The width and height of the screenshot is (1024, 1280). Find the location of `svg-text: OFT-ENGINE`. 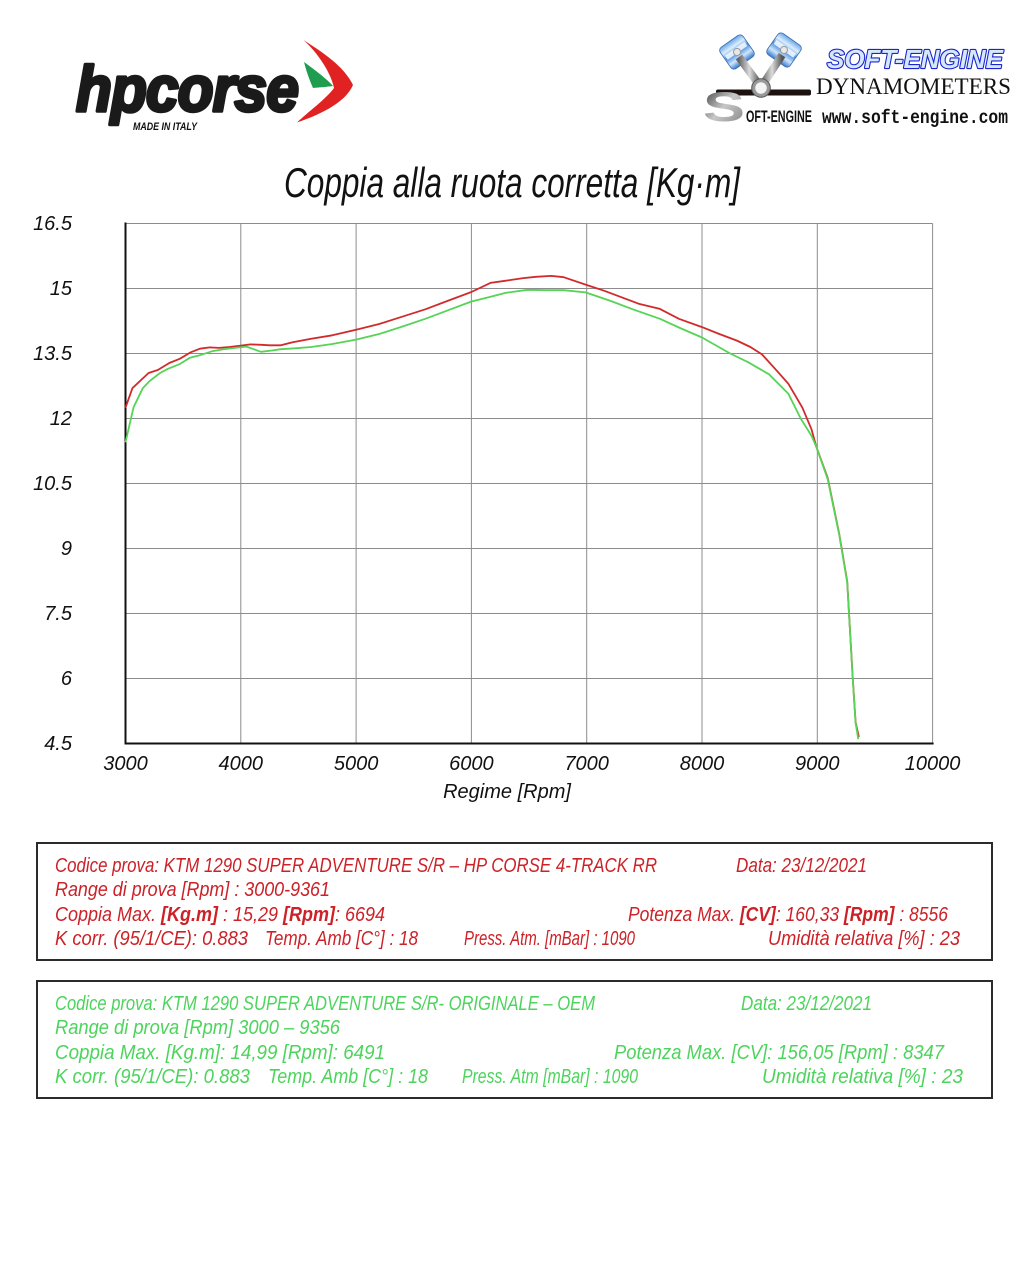

svg-text: OFT-ENGINE is located at coordinates (779, 116).